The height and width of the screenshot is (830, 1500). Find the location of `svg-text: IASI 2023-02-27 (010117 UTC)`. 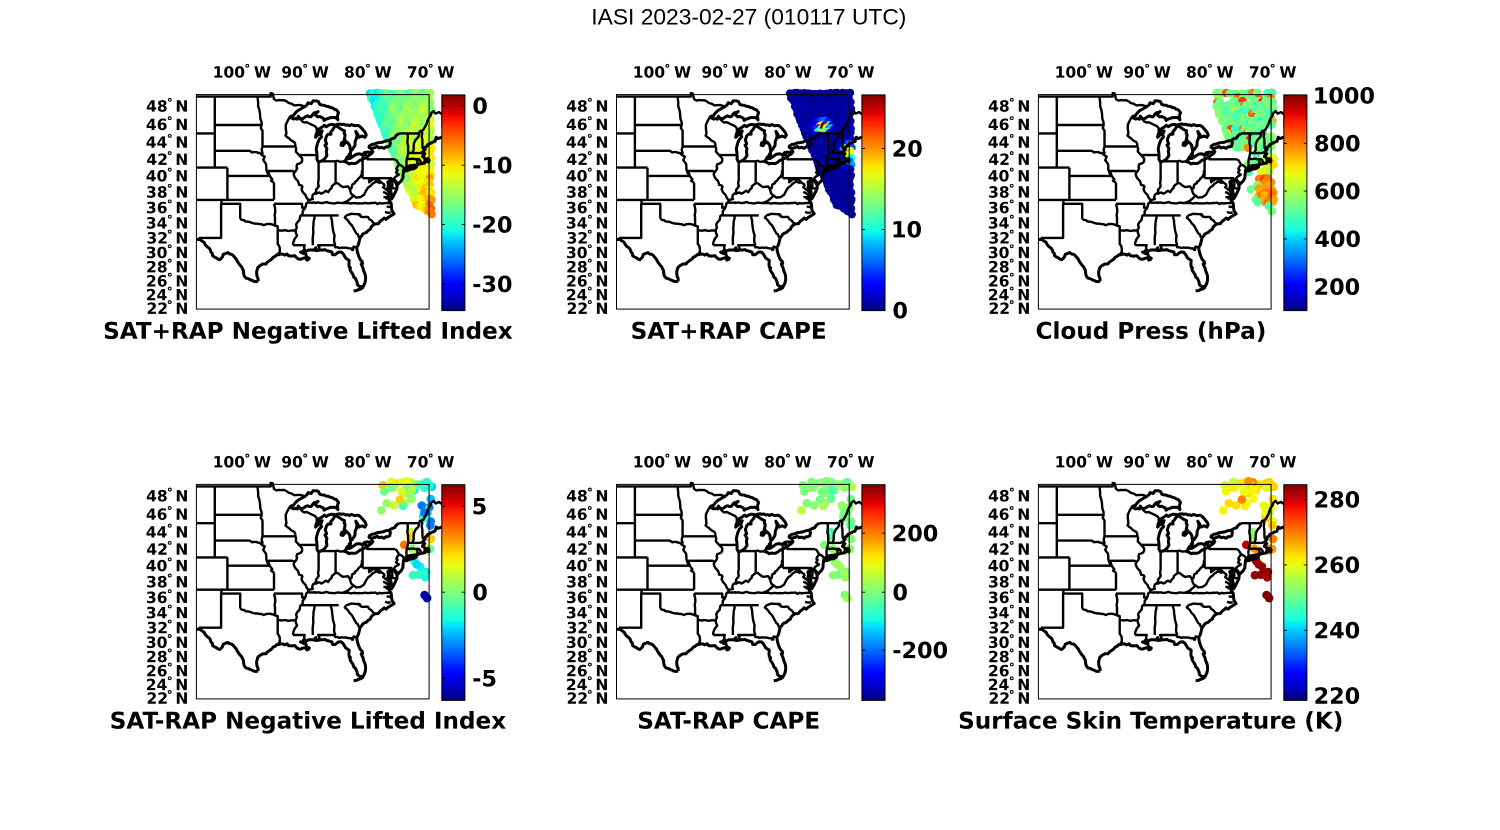

svg-text: IASI 2023-02-27 (010117 UTC) is located at coordinates (748, 17).